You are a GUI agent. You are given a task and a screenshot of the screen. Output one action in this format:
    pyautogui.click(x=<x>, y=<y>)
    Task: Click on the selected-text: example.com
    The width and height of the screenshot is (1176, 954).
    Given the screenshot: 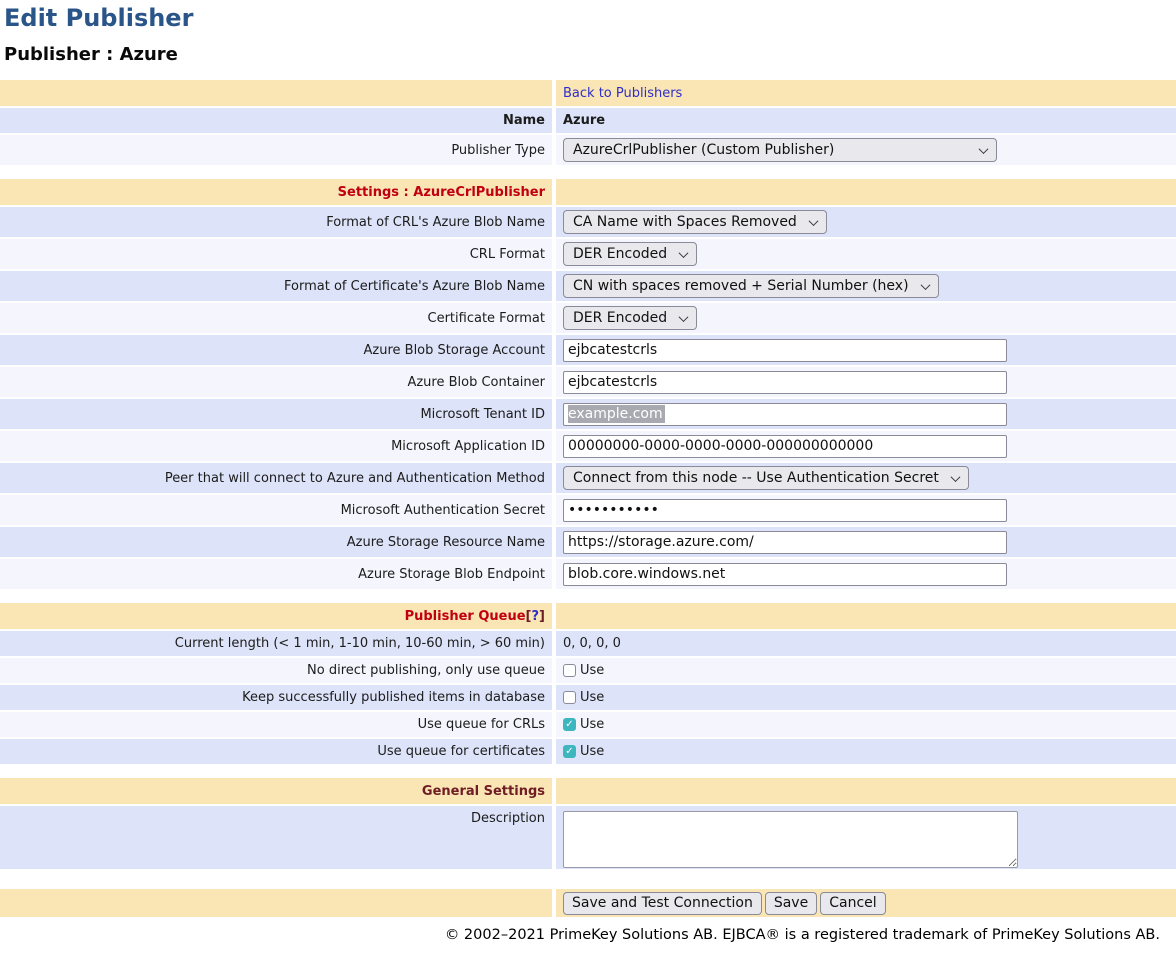 What is the action you would take?
    pyautogui.click(x=616, y=414)
    